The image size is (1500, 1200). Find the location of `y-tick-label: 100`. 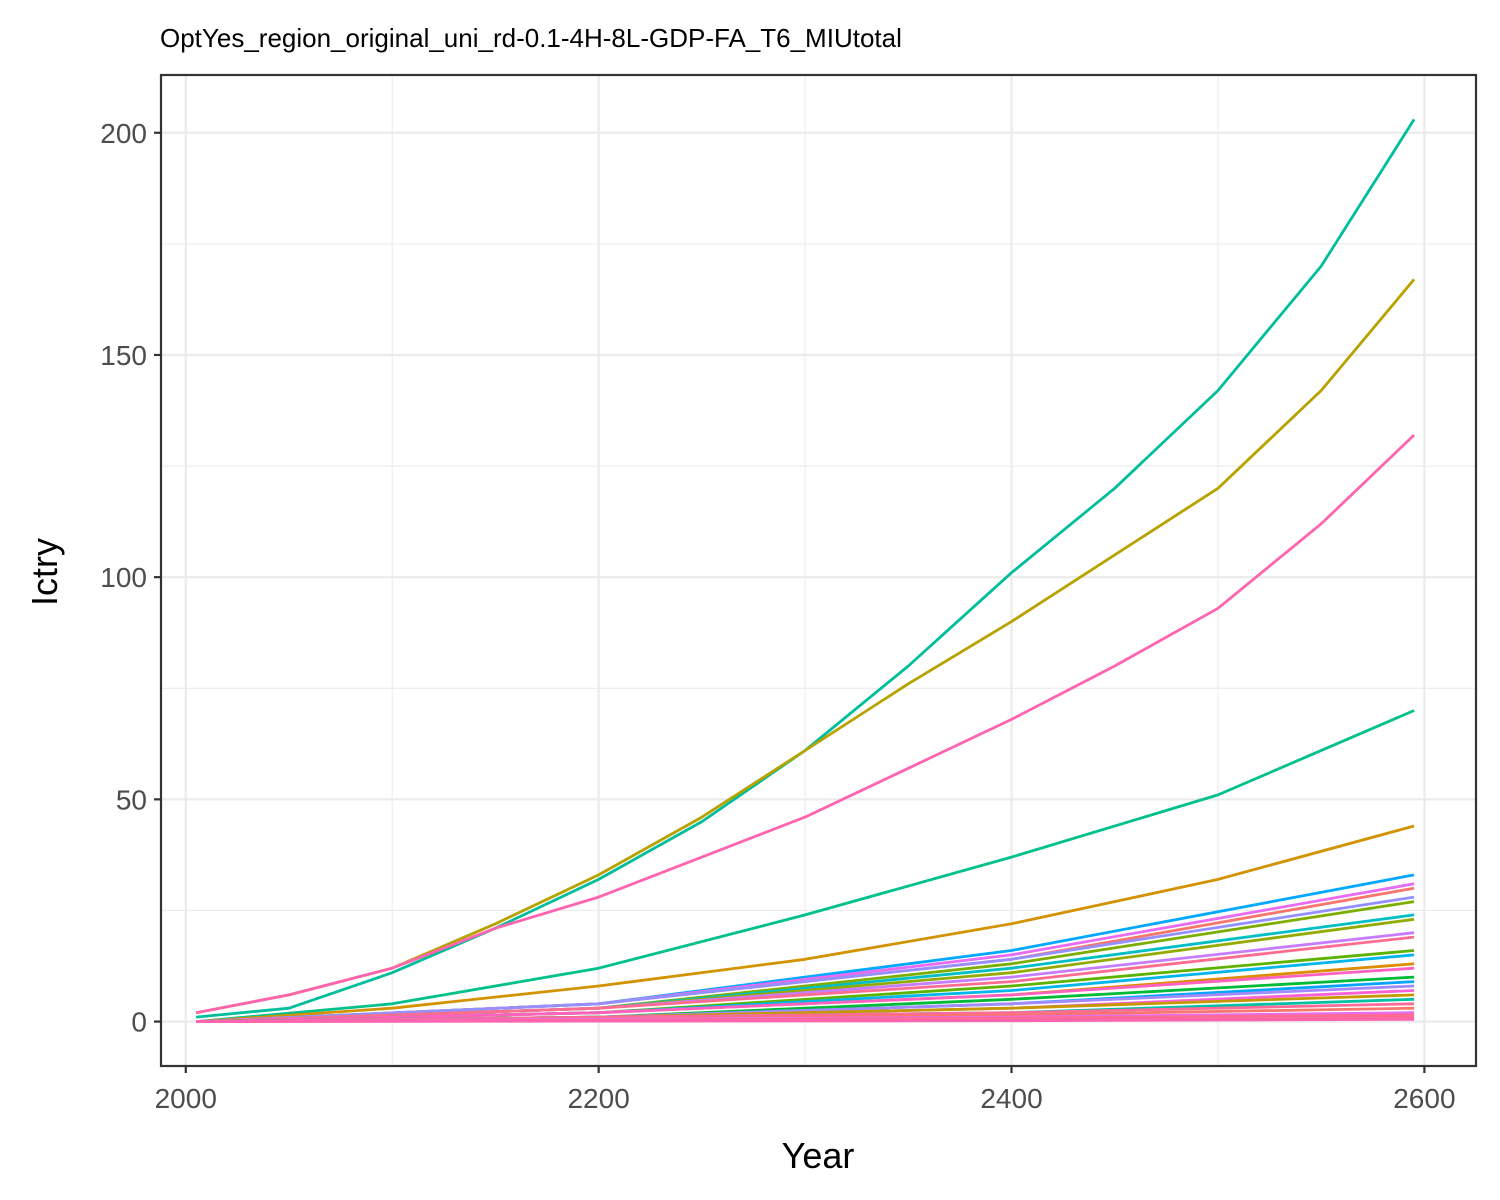

y-tick-label: 100 is located at coordinates (123, 577).